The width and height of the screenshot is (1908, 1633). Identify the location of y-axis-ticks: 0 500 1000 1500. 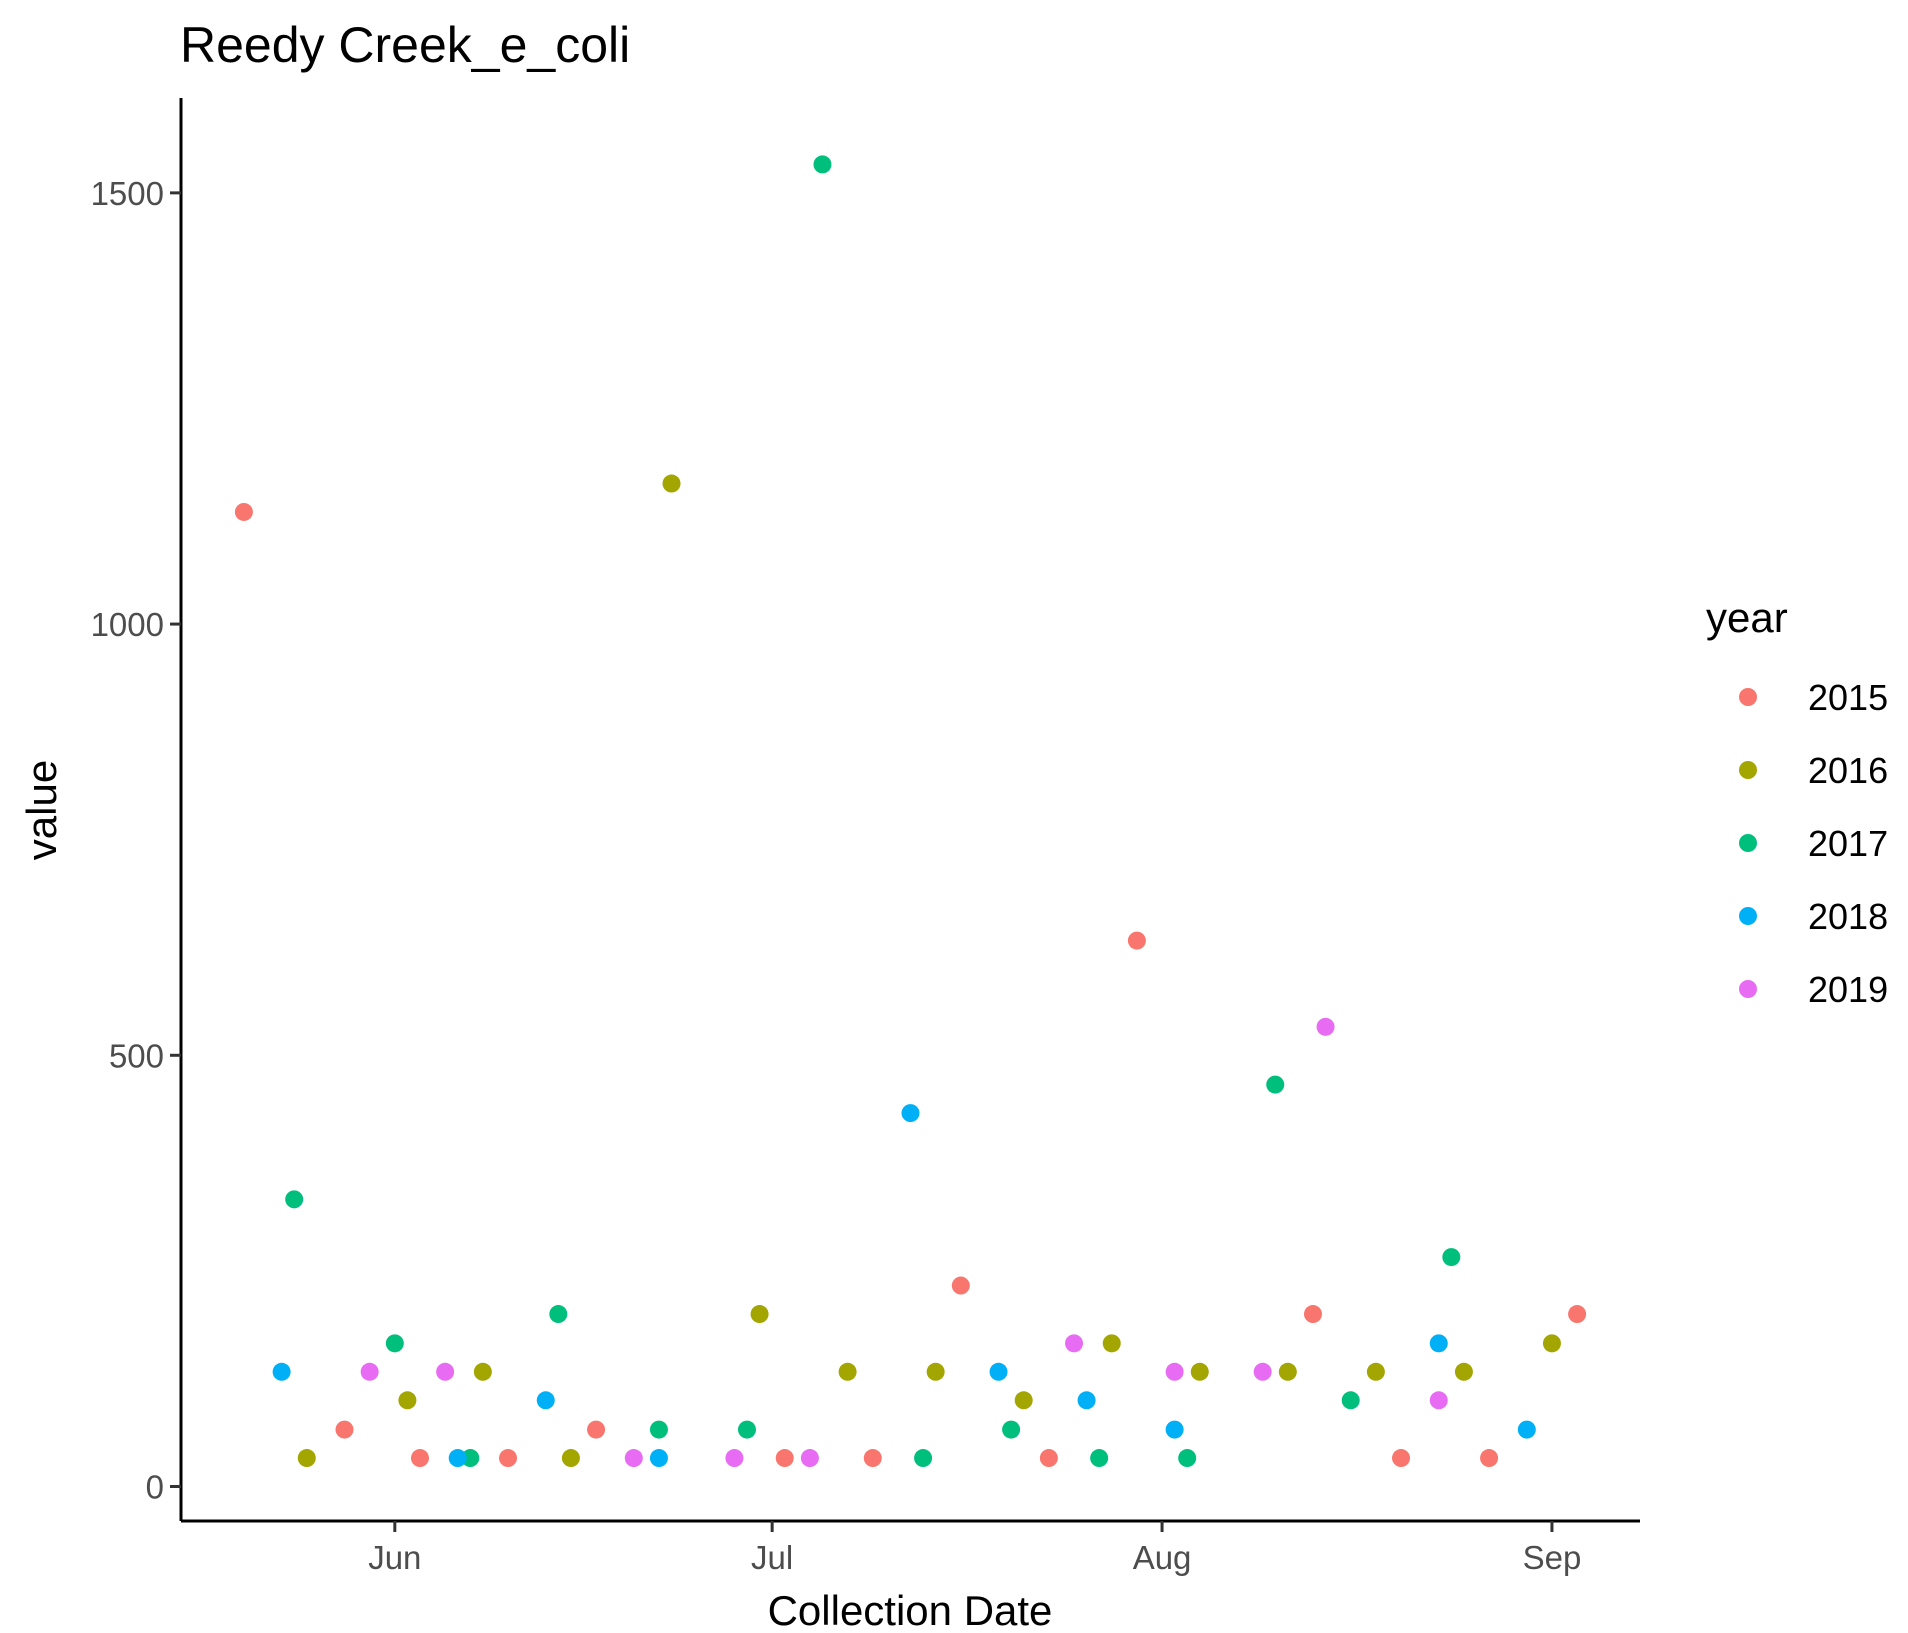
(136, 840).